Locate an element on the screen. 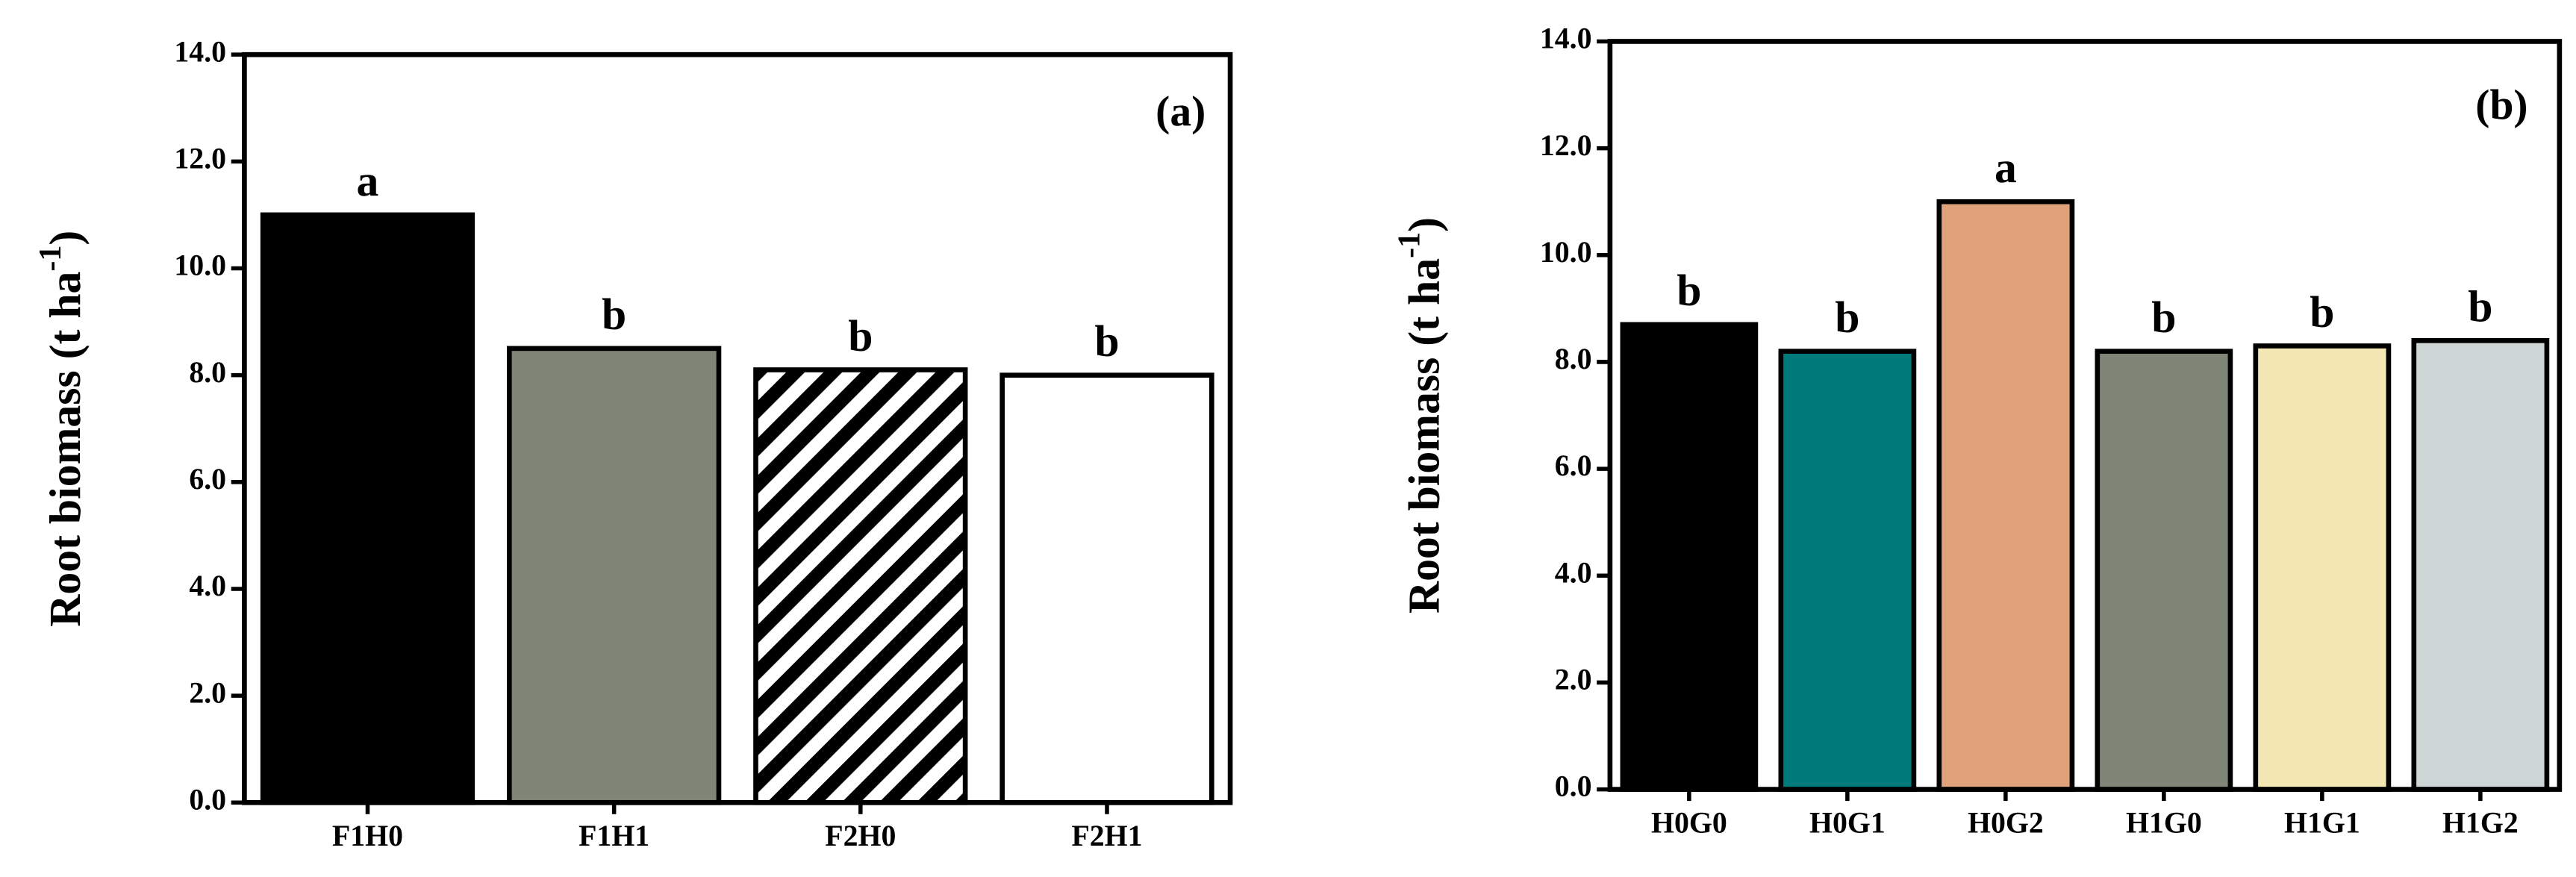 Image resolution: width=2576 pixels, height=877 pixels. x-tick-label: F1H0 is located at coordinates (367, 836).